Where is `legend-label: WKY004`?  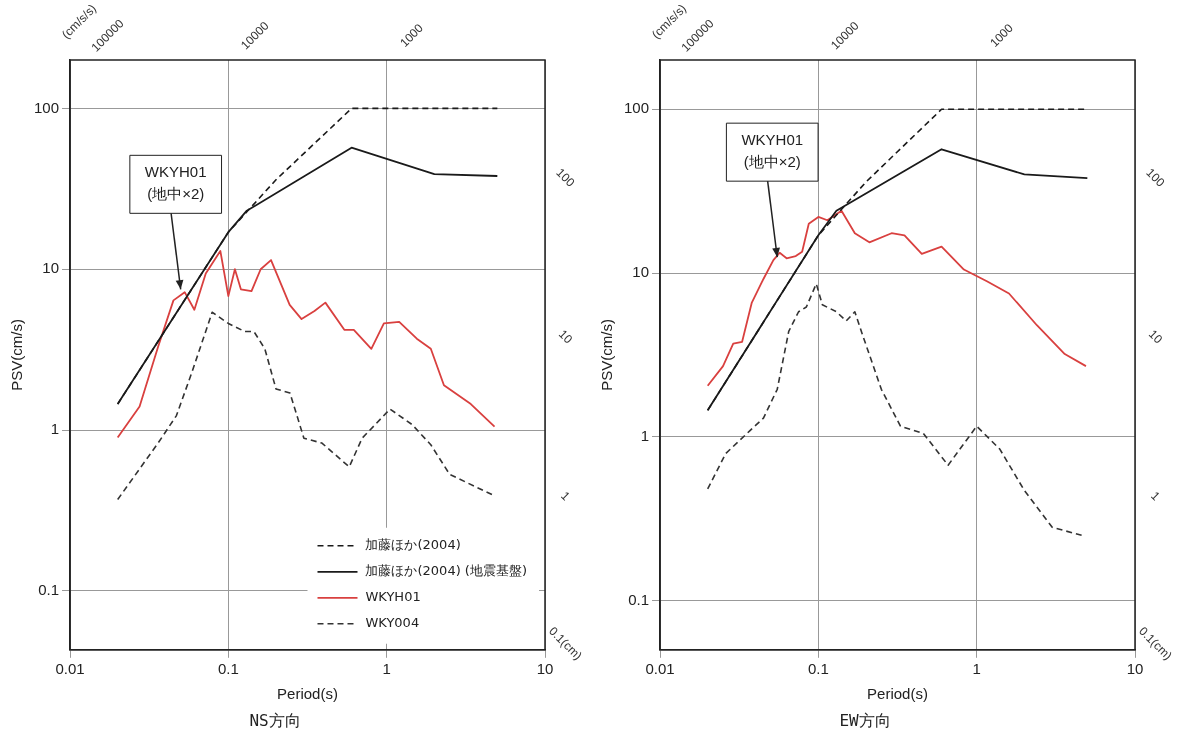 legend-label: WKY004 is located at coordinates (392, 623).